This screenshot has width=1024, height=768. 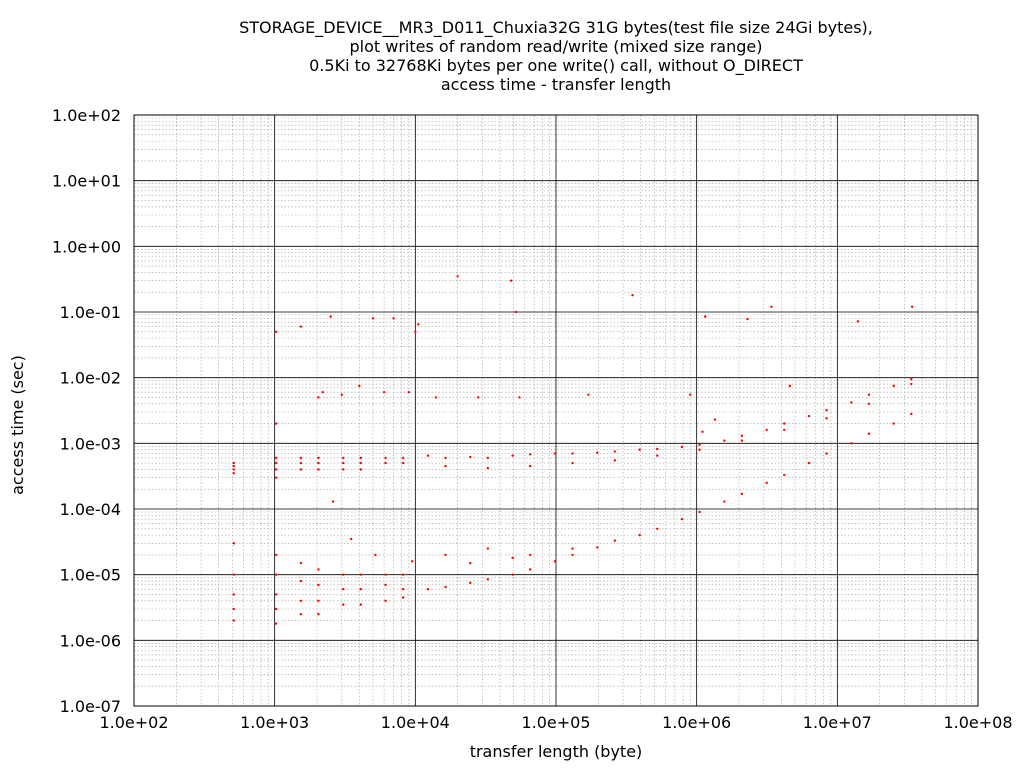 What do you see at coordinates (90, 312) in the screenshot?
I see `y-tick-label: 1.0e-01` at bounding box center [90, 312].